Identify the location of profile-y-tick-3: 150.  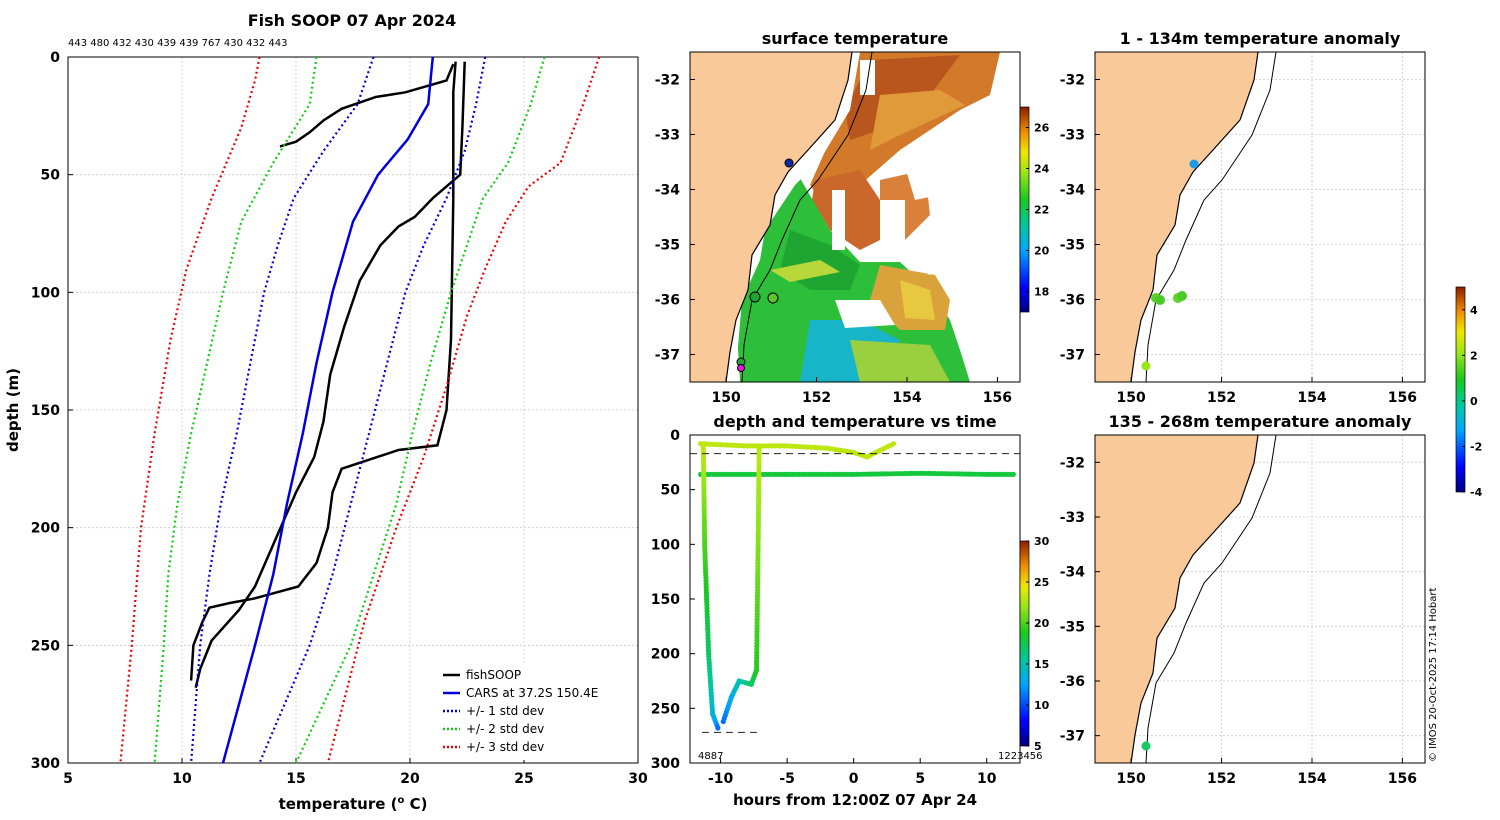
(45, 411).